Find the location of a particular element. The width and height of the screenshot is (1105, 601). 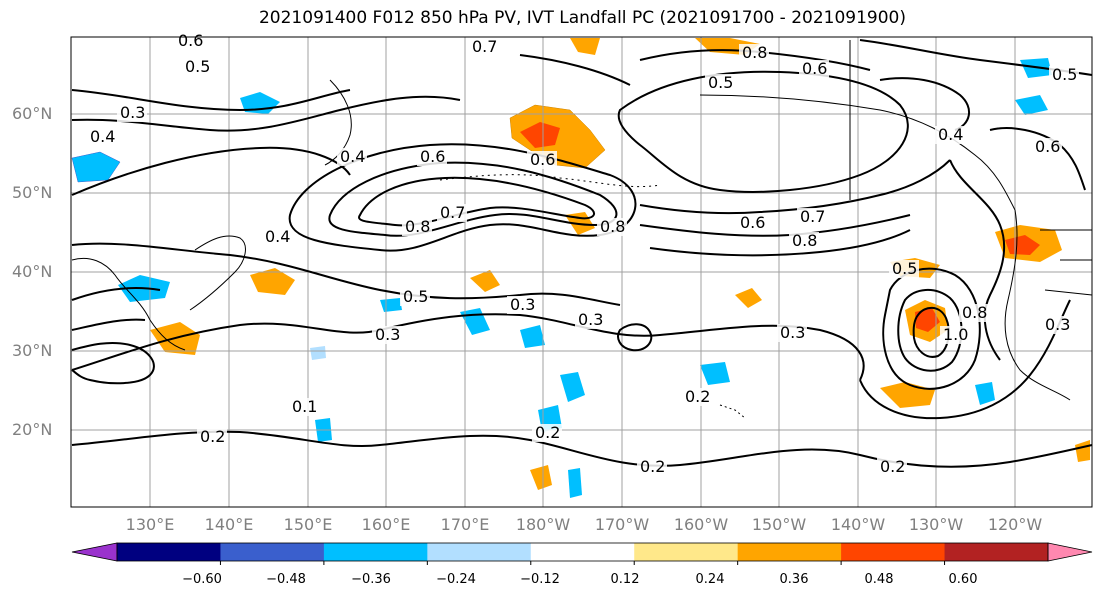

lon-label-150w: 150°W is located at coordinates (779, 524).